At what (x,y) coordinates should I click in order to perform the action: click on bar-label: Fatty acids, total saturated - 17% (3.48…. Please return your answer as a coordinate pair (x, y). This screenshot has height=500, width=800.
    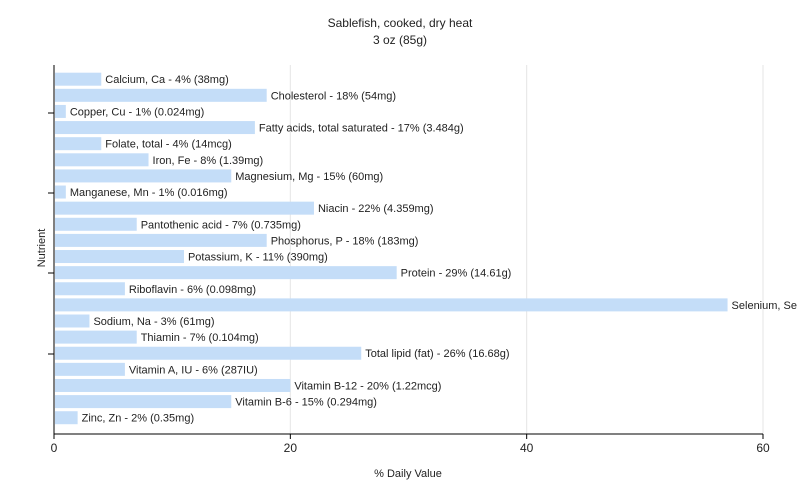
    Looking at the image, I should click on (361, 129).